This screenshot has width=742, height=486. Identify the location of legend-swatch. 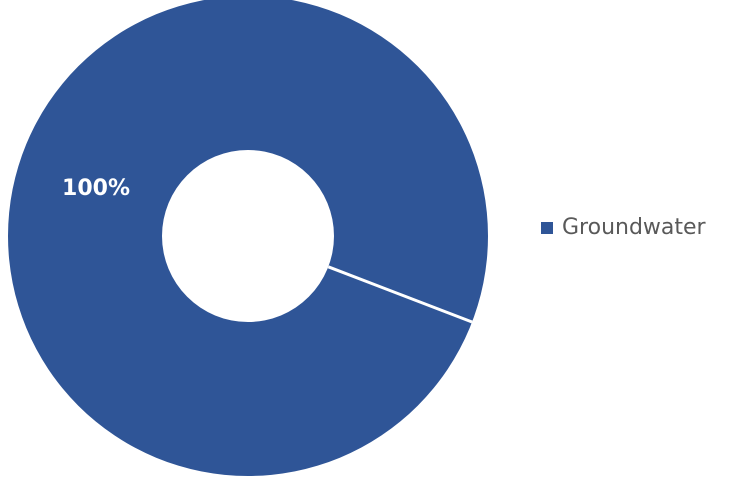
(547, 228).